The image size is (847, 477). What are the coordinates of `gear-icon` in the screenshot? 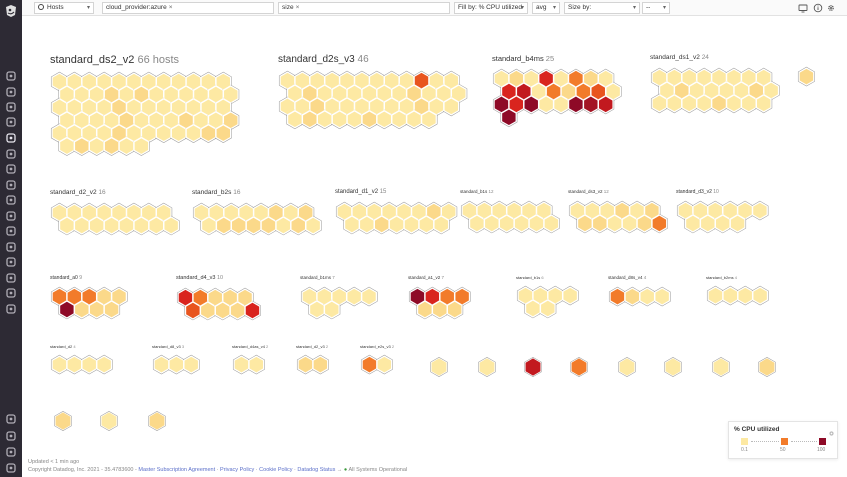 It's located at (831, 430).